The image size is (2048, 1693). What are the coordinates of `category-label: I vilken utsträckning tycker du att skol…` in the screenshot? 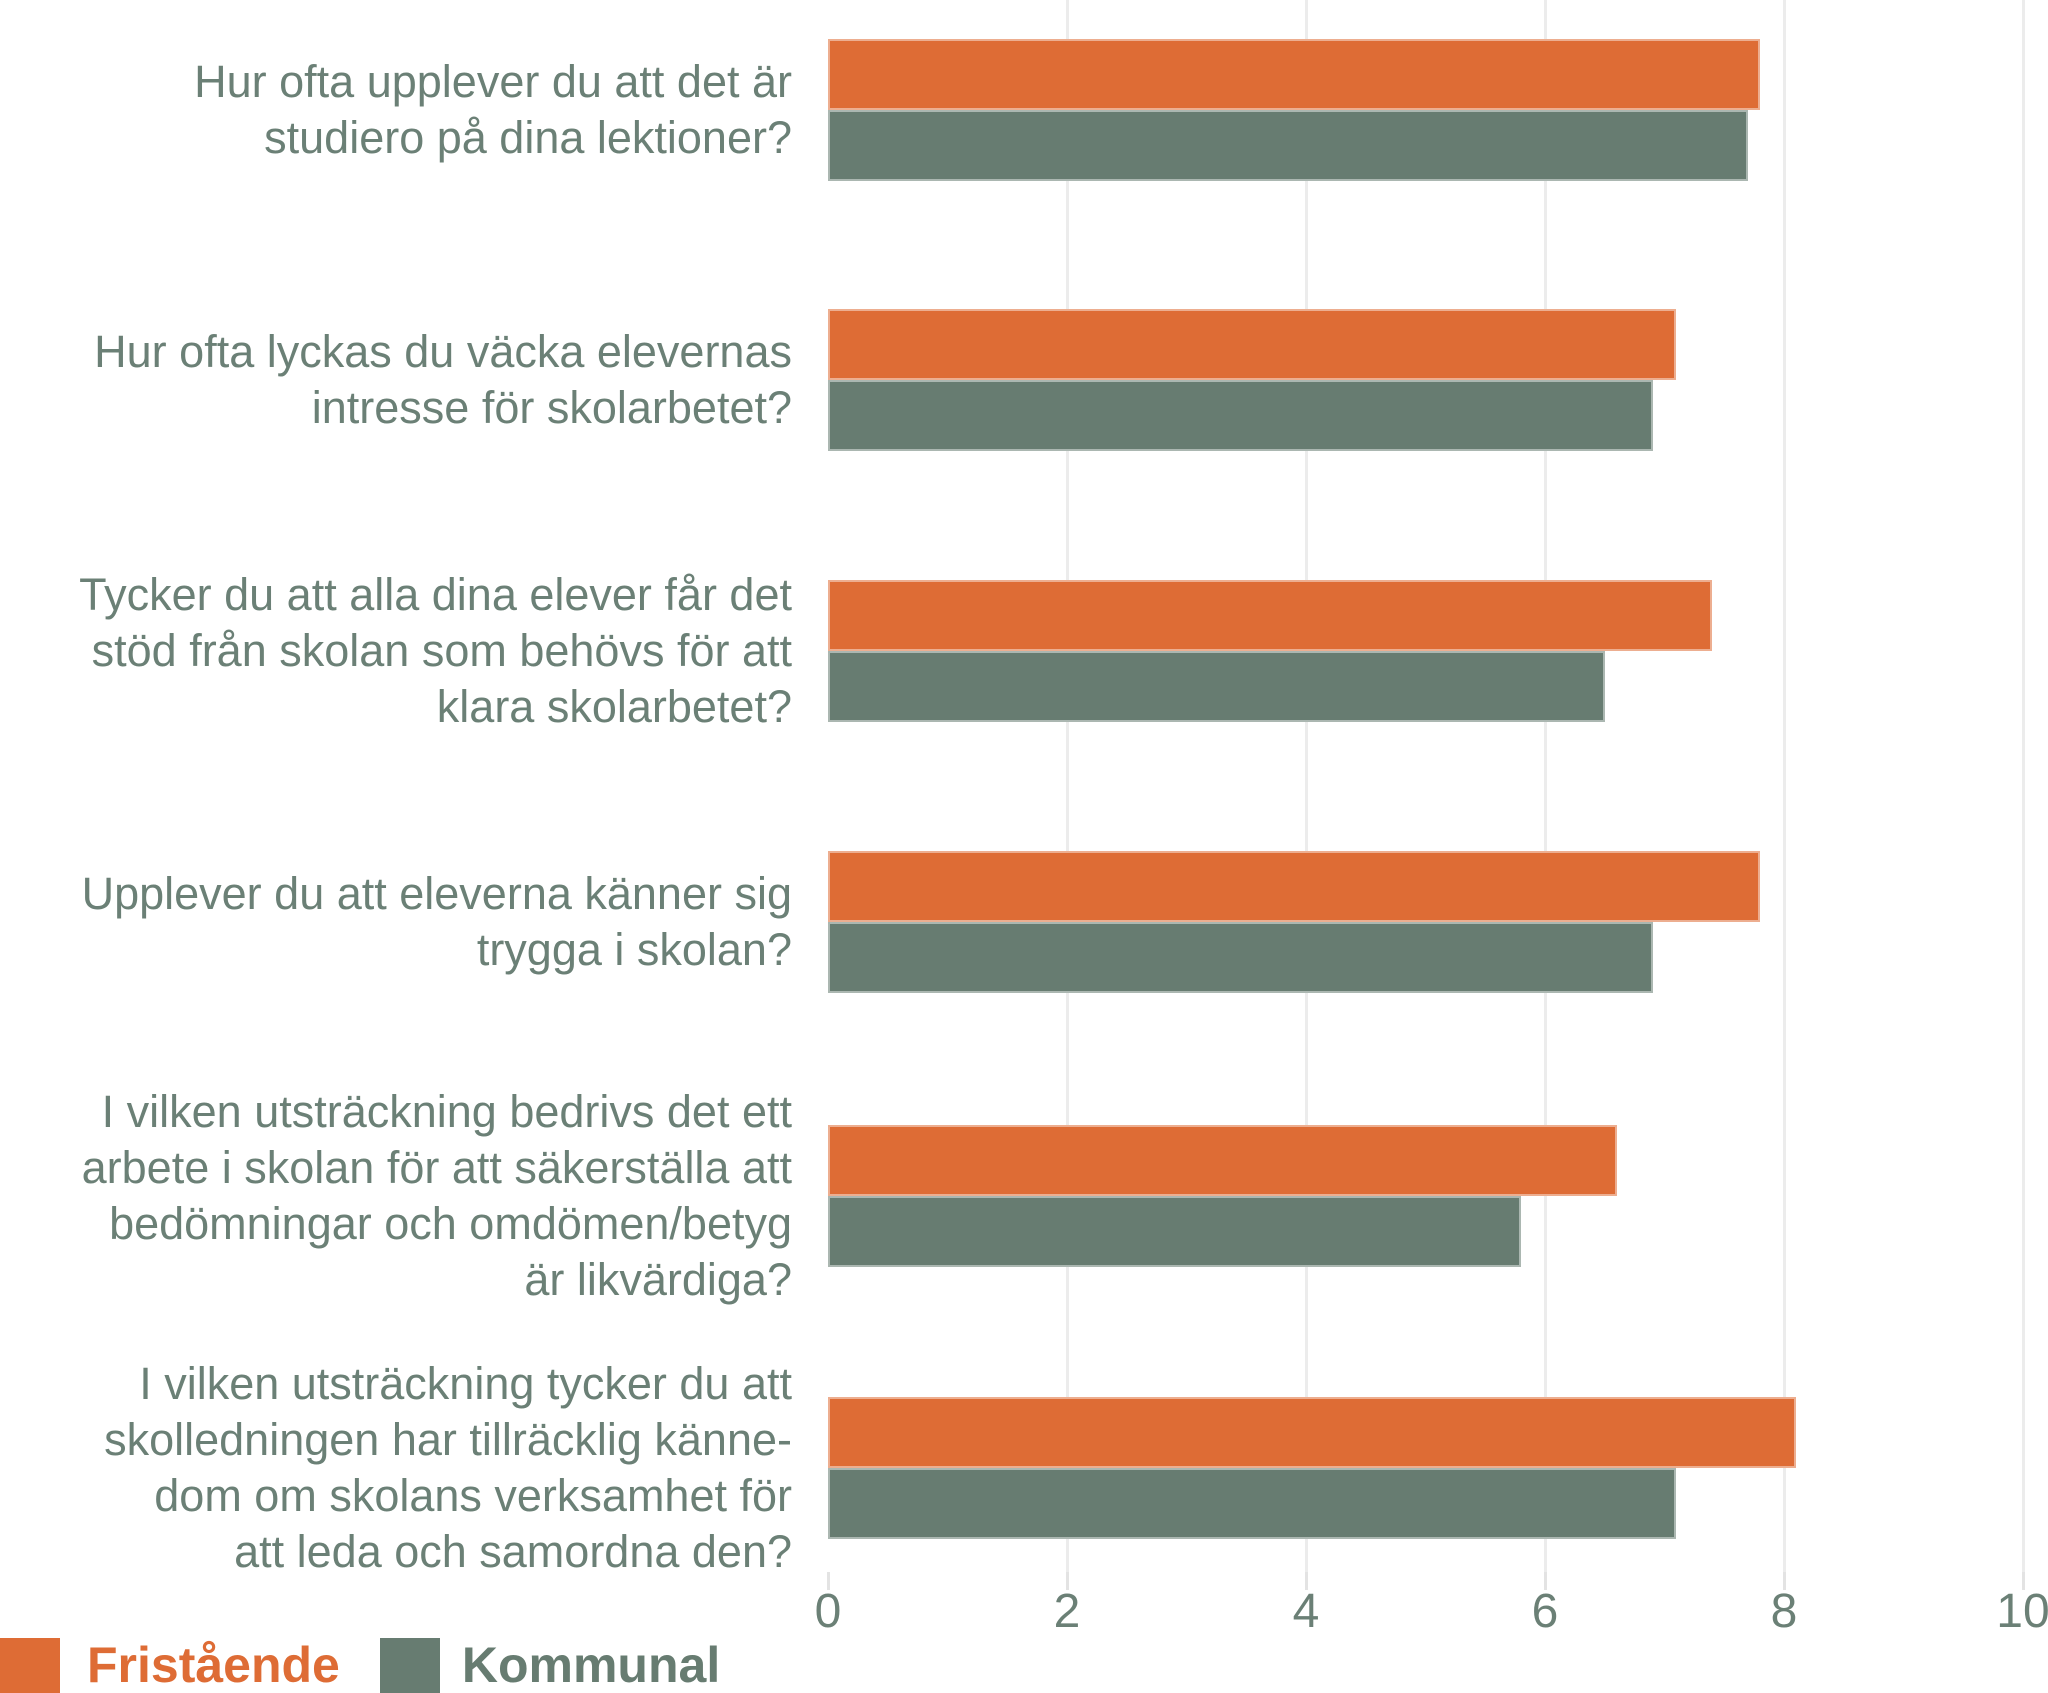 It's located at (448, 1467).